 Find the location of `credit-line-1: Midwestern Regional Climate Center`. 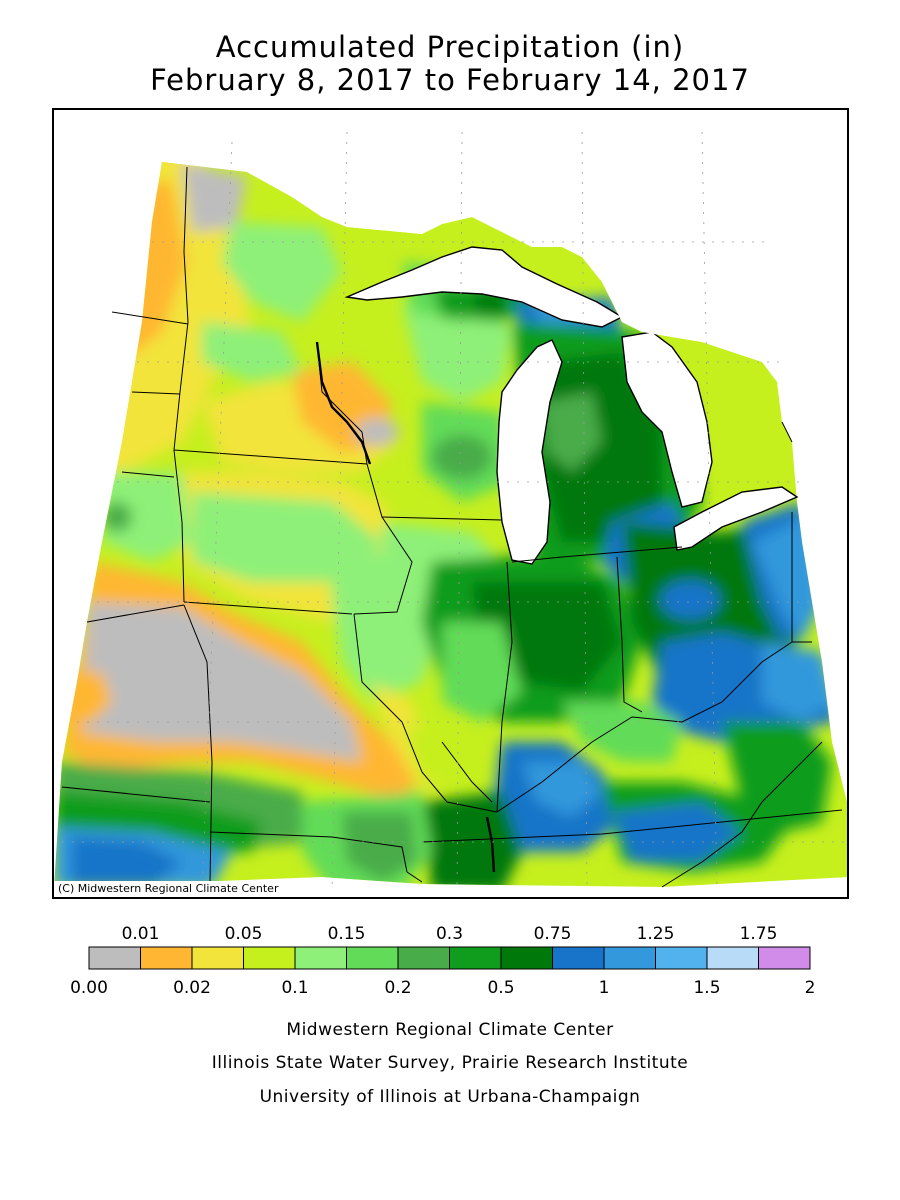

credit-line-1: Midwestern Regional Climate Center is located at coordinates (450, 1030).